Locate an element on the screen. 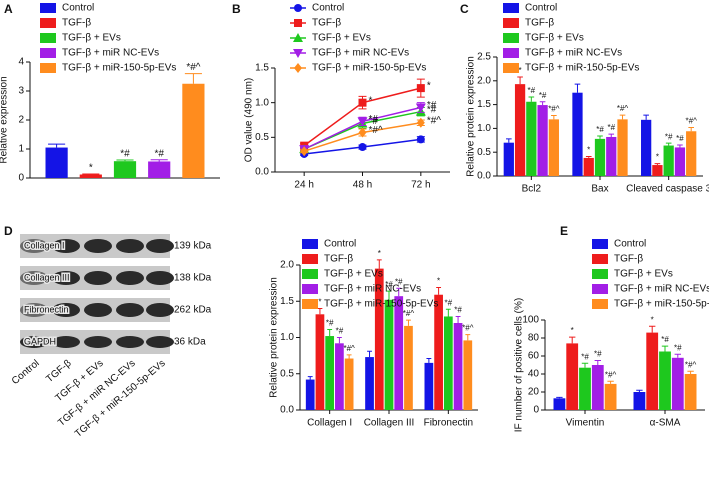 Image resolution: width=709 pixels, height=479 pixels. y-tick-label: 2 is located at coordinates (21, 120).